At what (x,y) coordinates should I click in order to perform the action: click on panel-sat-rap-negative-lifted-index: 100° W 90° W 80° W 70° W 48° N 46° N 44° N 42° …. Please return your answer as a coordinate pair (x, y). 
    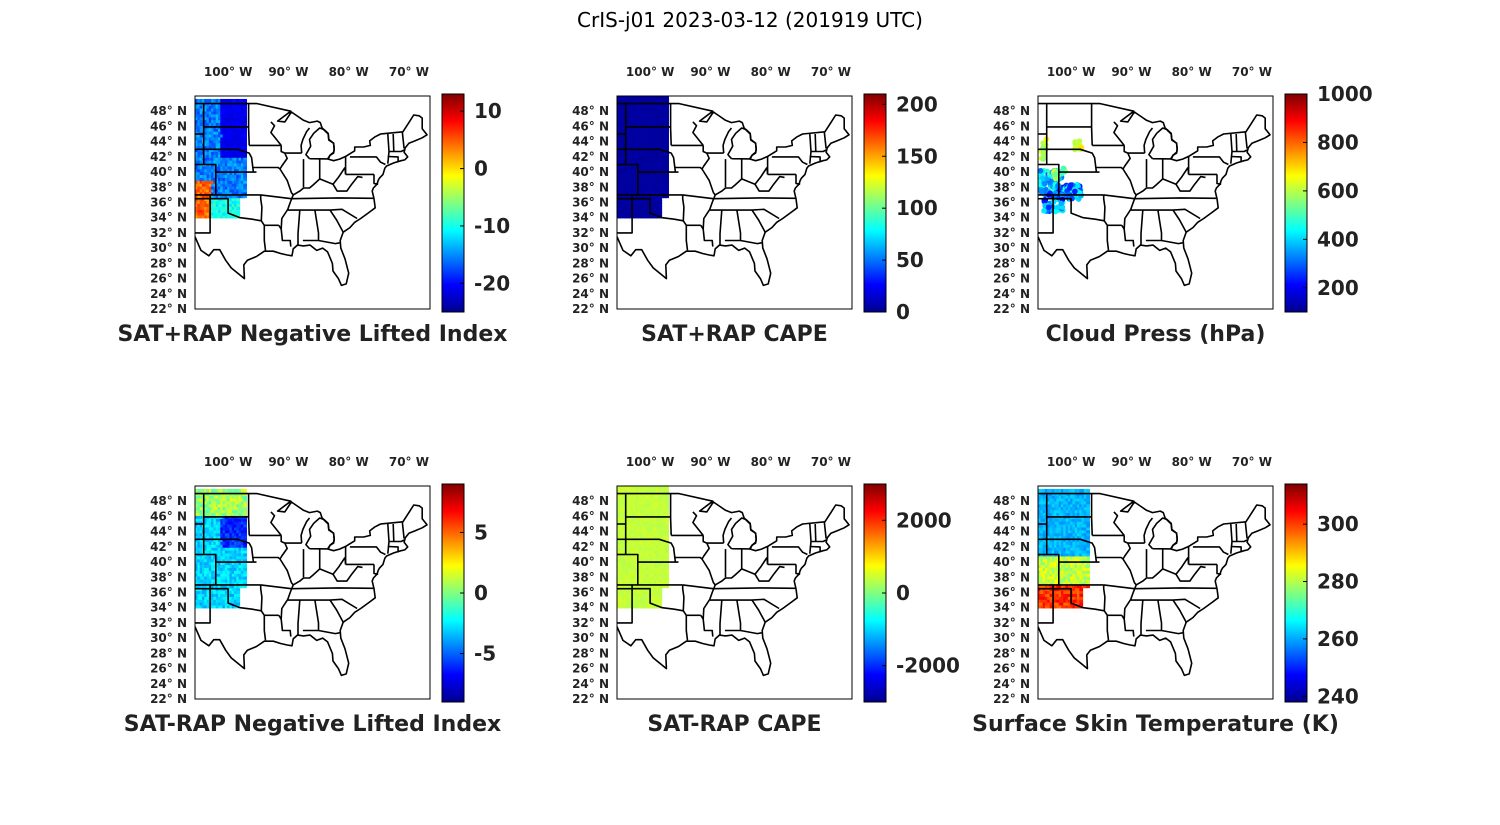
    Looking at the image, I should click on (285, 210).